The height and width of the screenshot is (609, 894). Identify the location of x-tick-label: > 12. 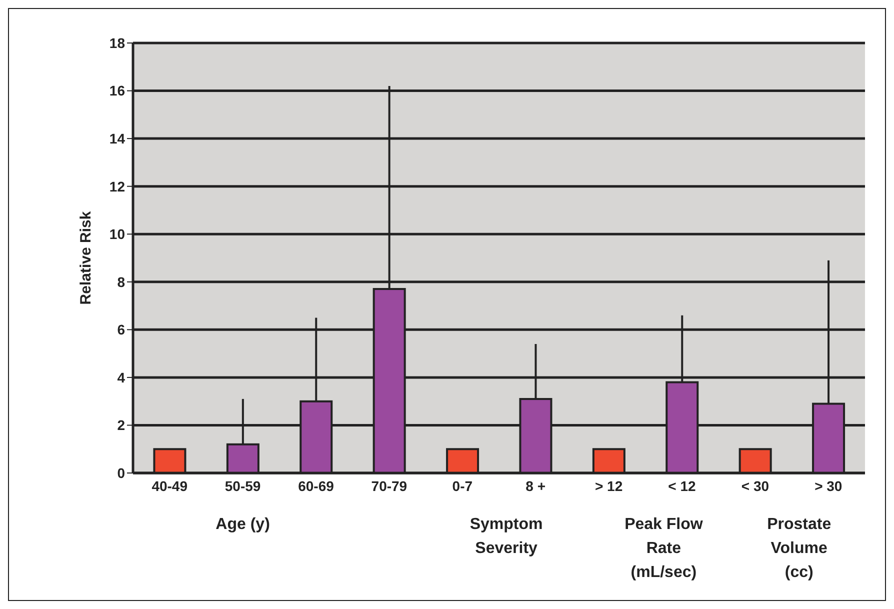
(608, 486).